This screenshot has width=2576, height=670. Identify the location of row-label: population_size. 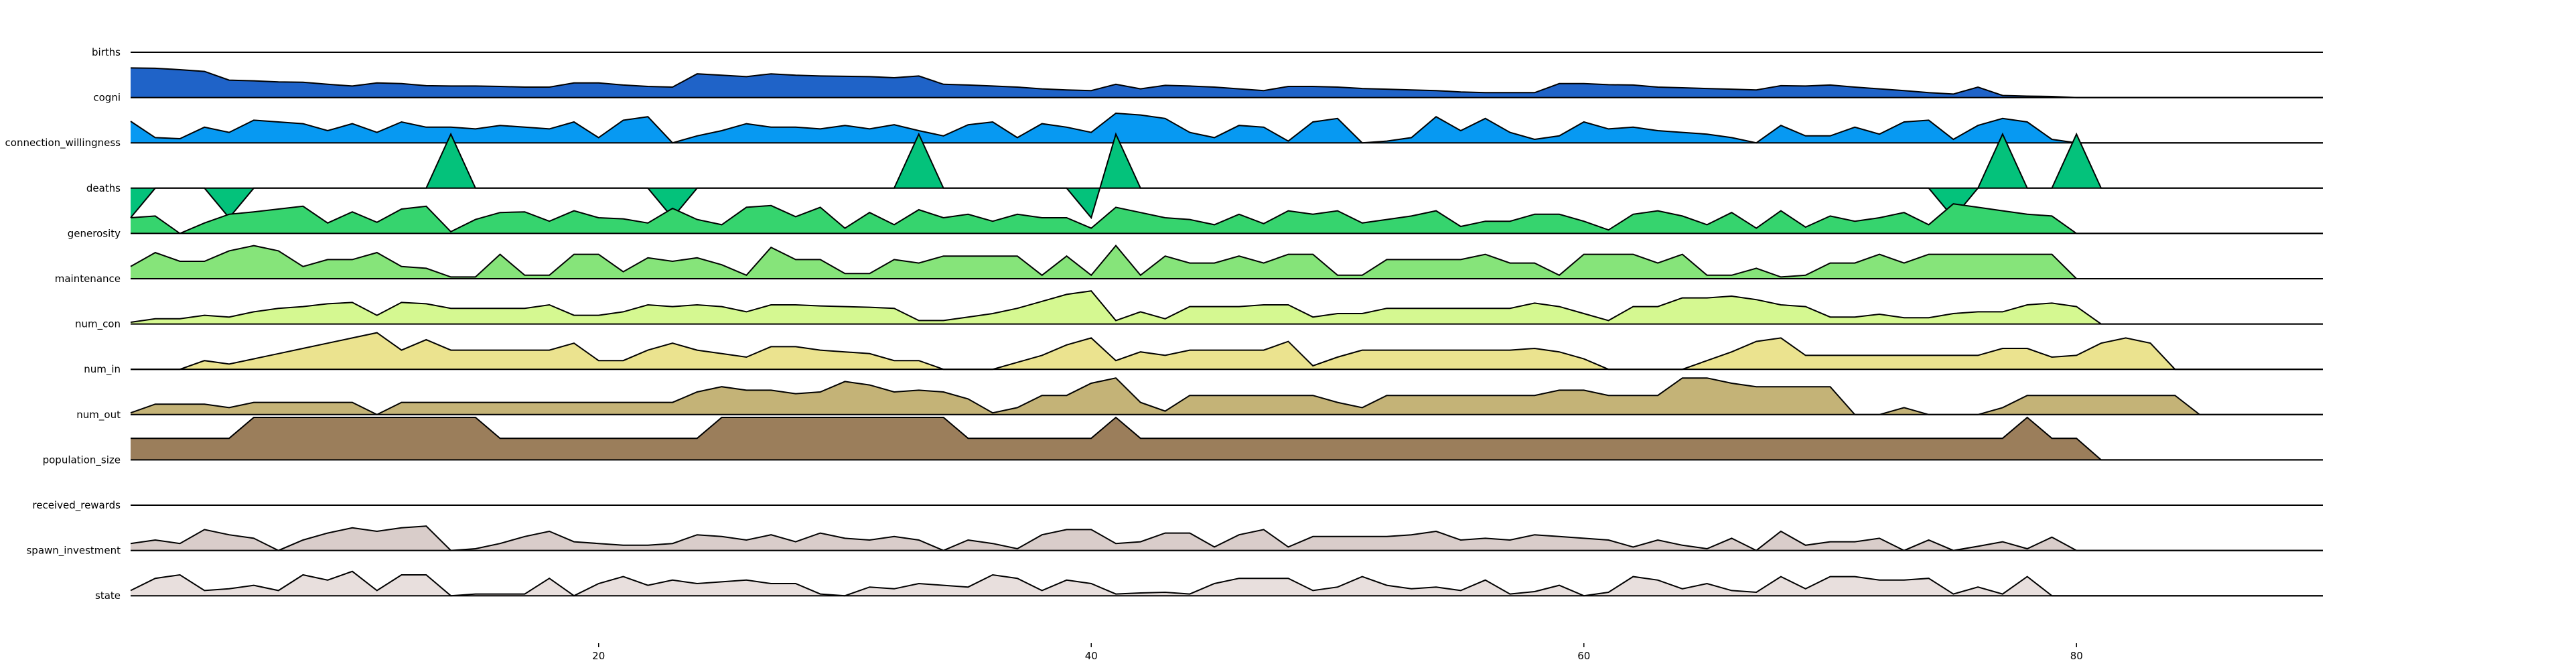
(82, 460).